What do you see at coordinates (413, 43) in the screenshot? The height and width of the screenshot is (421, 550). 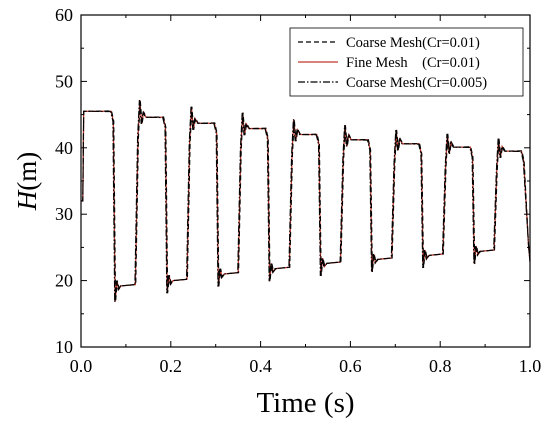 I see `legend-label-coarse-001: Coarse Mesh(Cr=0.01)` at bounding box center [413, 43].